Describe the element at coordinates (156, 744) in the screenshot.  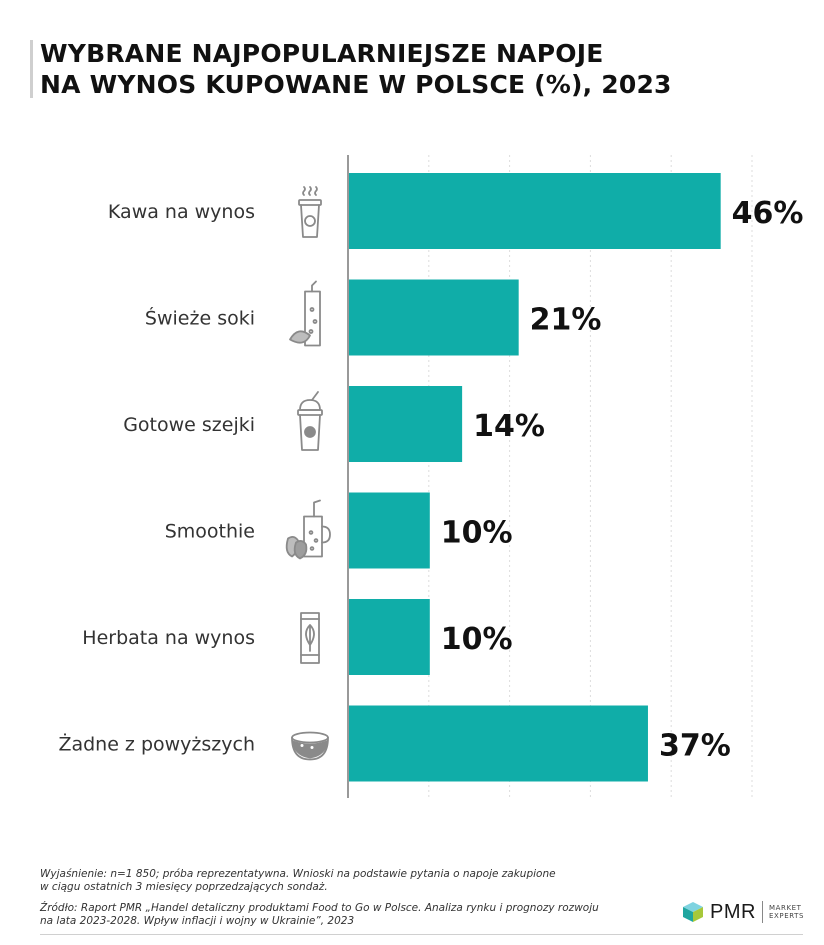
I see `category-label: Żadne z powyższych` at that location.